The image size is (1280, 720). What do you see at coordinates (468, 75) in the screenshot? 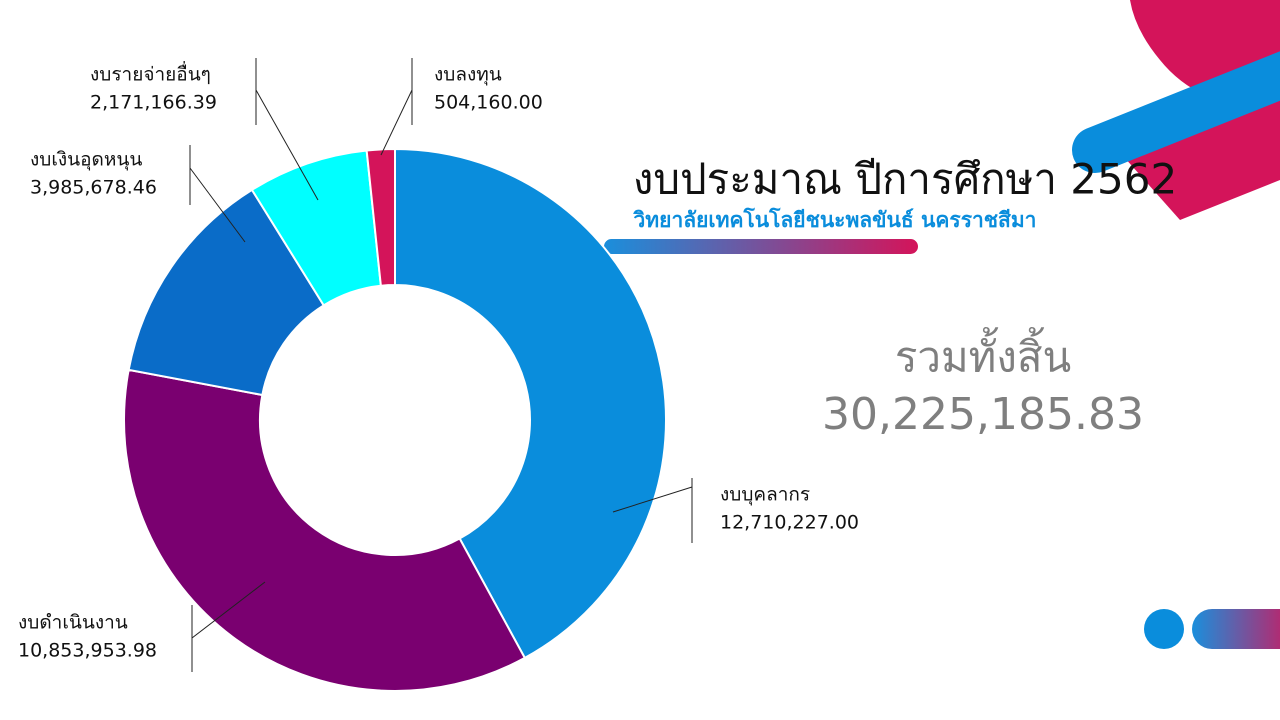
I see `slice-label: งบลงทุน` at bounding box center [468, 75].